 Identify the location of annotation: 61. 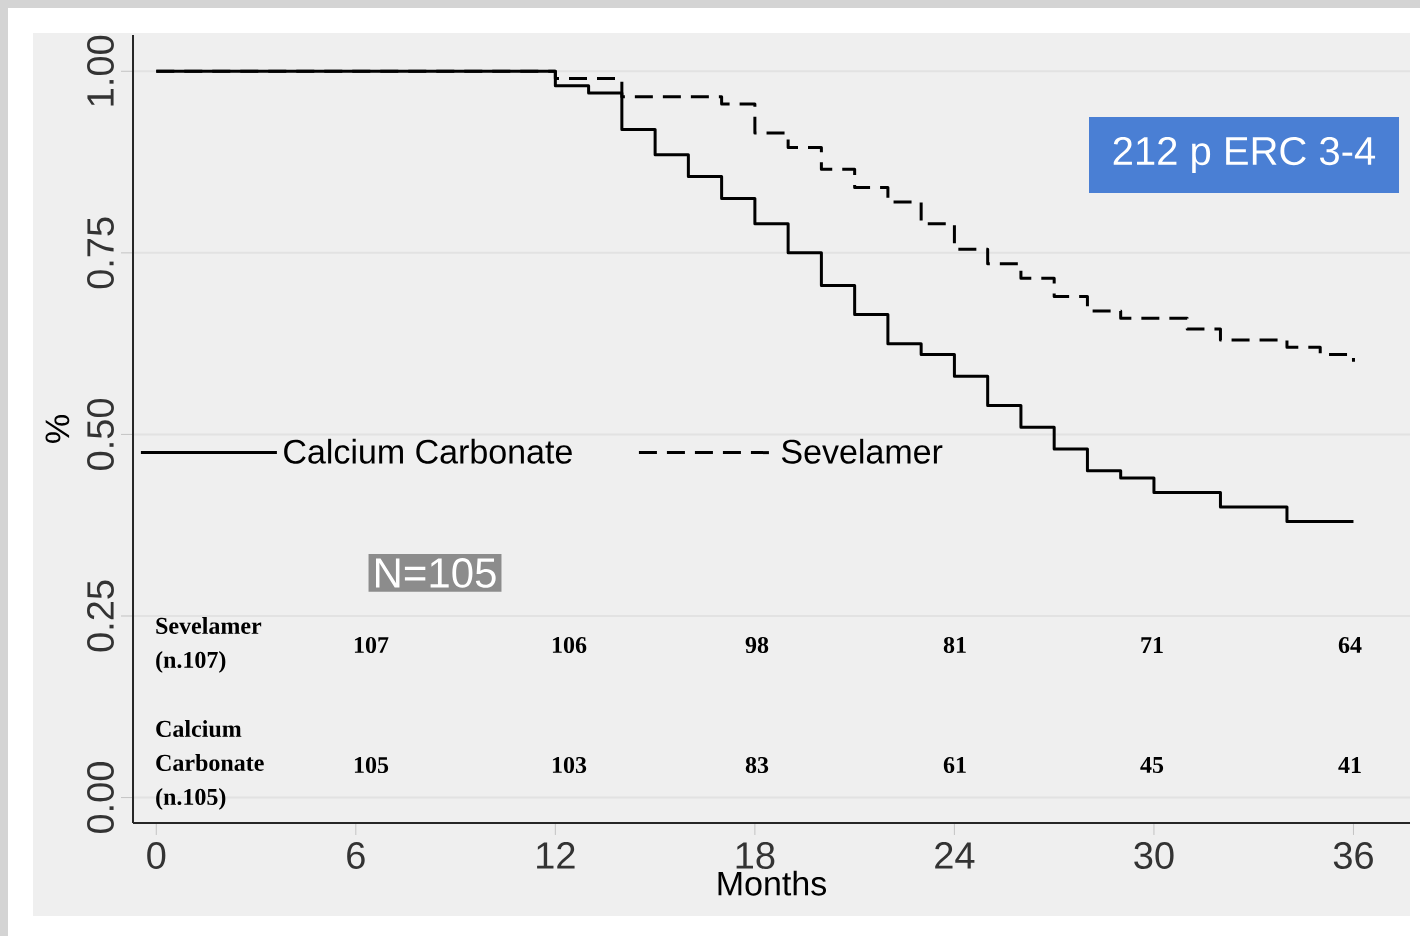
(954, 765).